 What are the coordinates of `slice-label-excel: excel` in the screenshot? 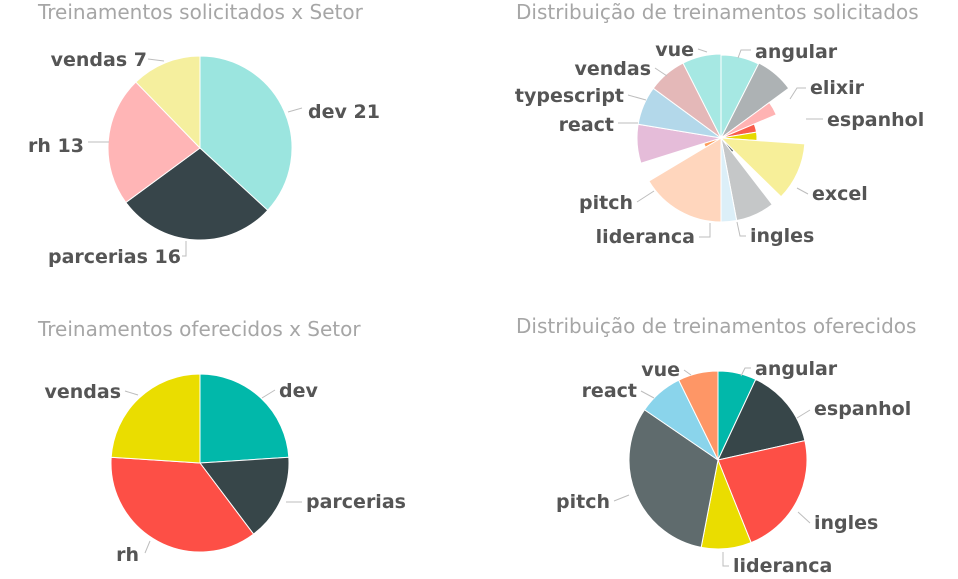 It's located at (840, 194).